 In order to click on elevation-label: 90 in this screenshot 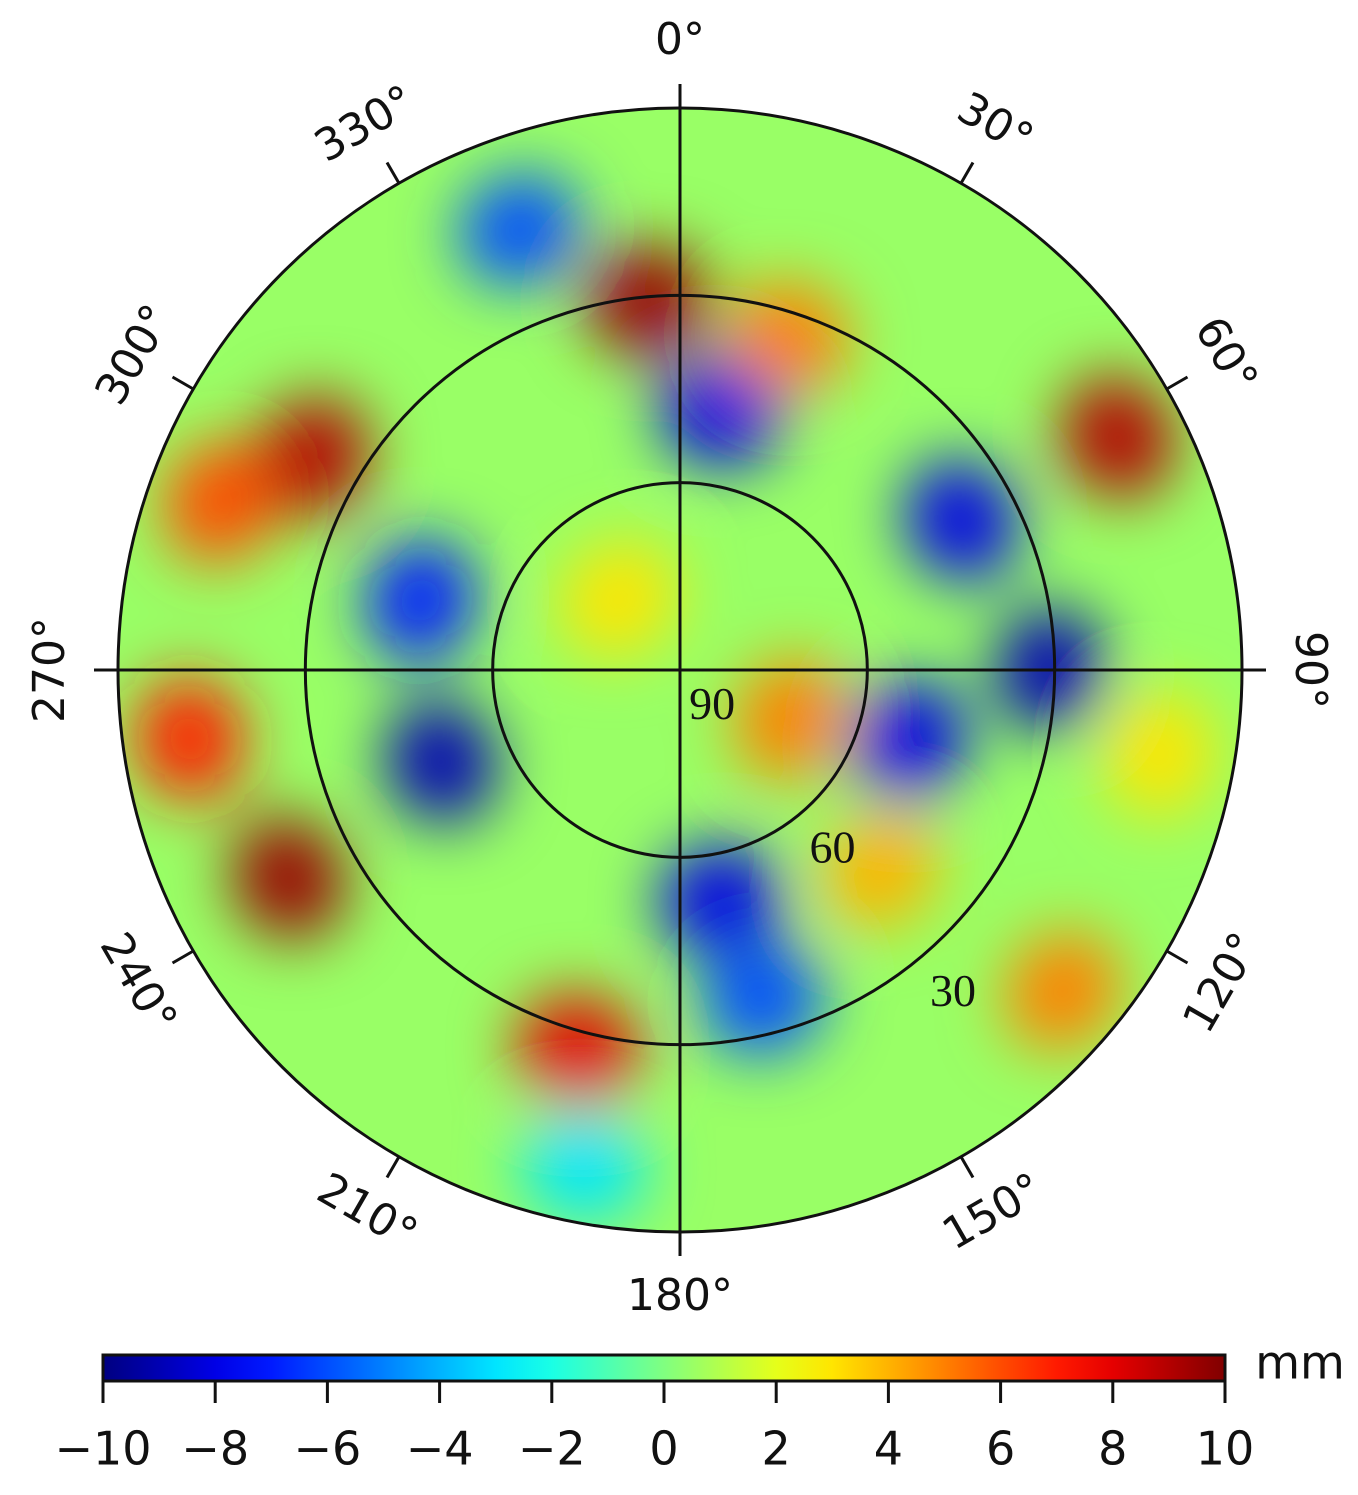, I will do `click(712, 703)`.